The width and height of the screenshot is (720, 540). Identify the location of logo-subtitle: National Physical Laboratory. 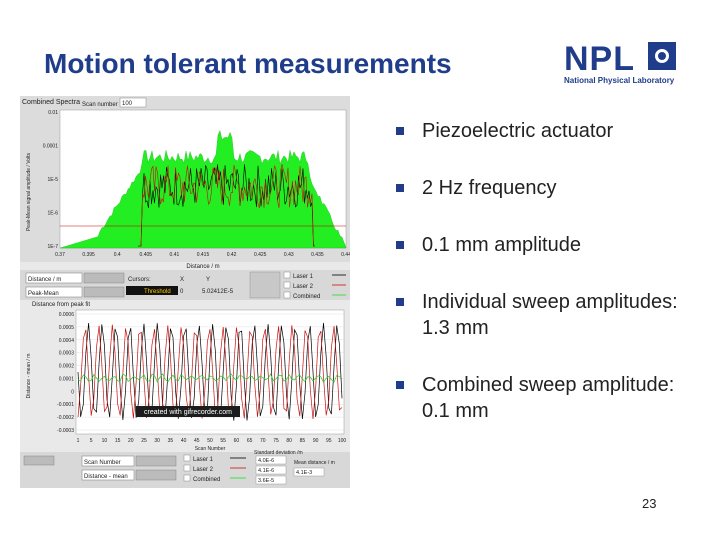
(619, 80).